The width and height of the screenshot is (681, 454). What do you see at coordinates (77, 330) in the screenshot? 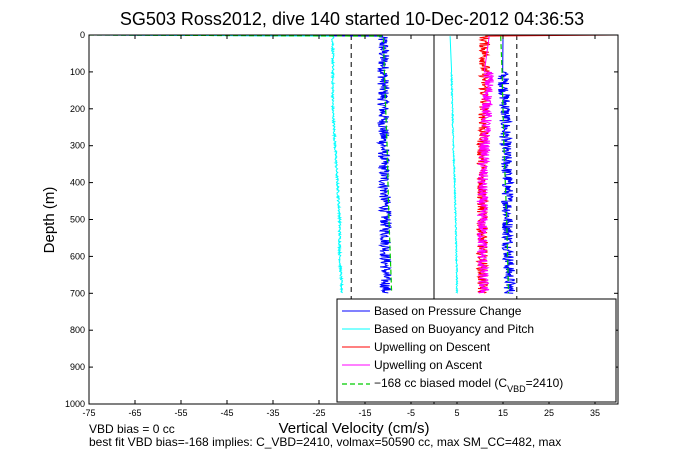
I see `y-tick-label: 800` at bounding box center [77, 330].